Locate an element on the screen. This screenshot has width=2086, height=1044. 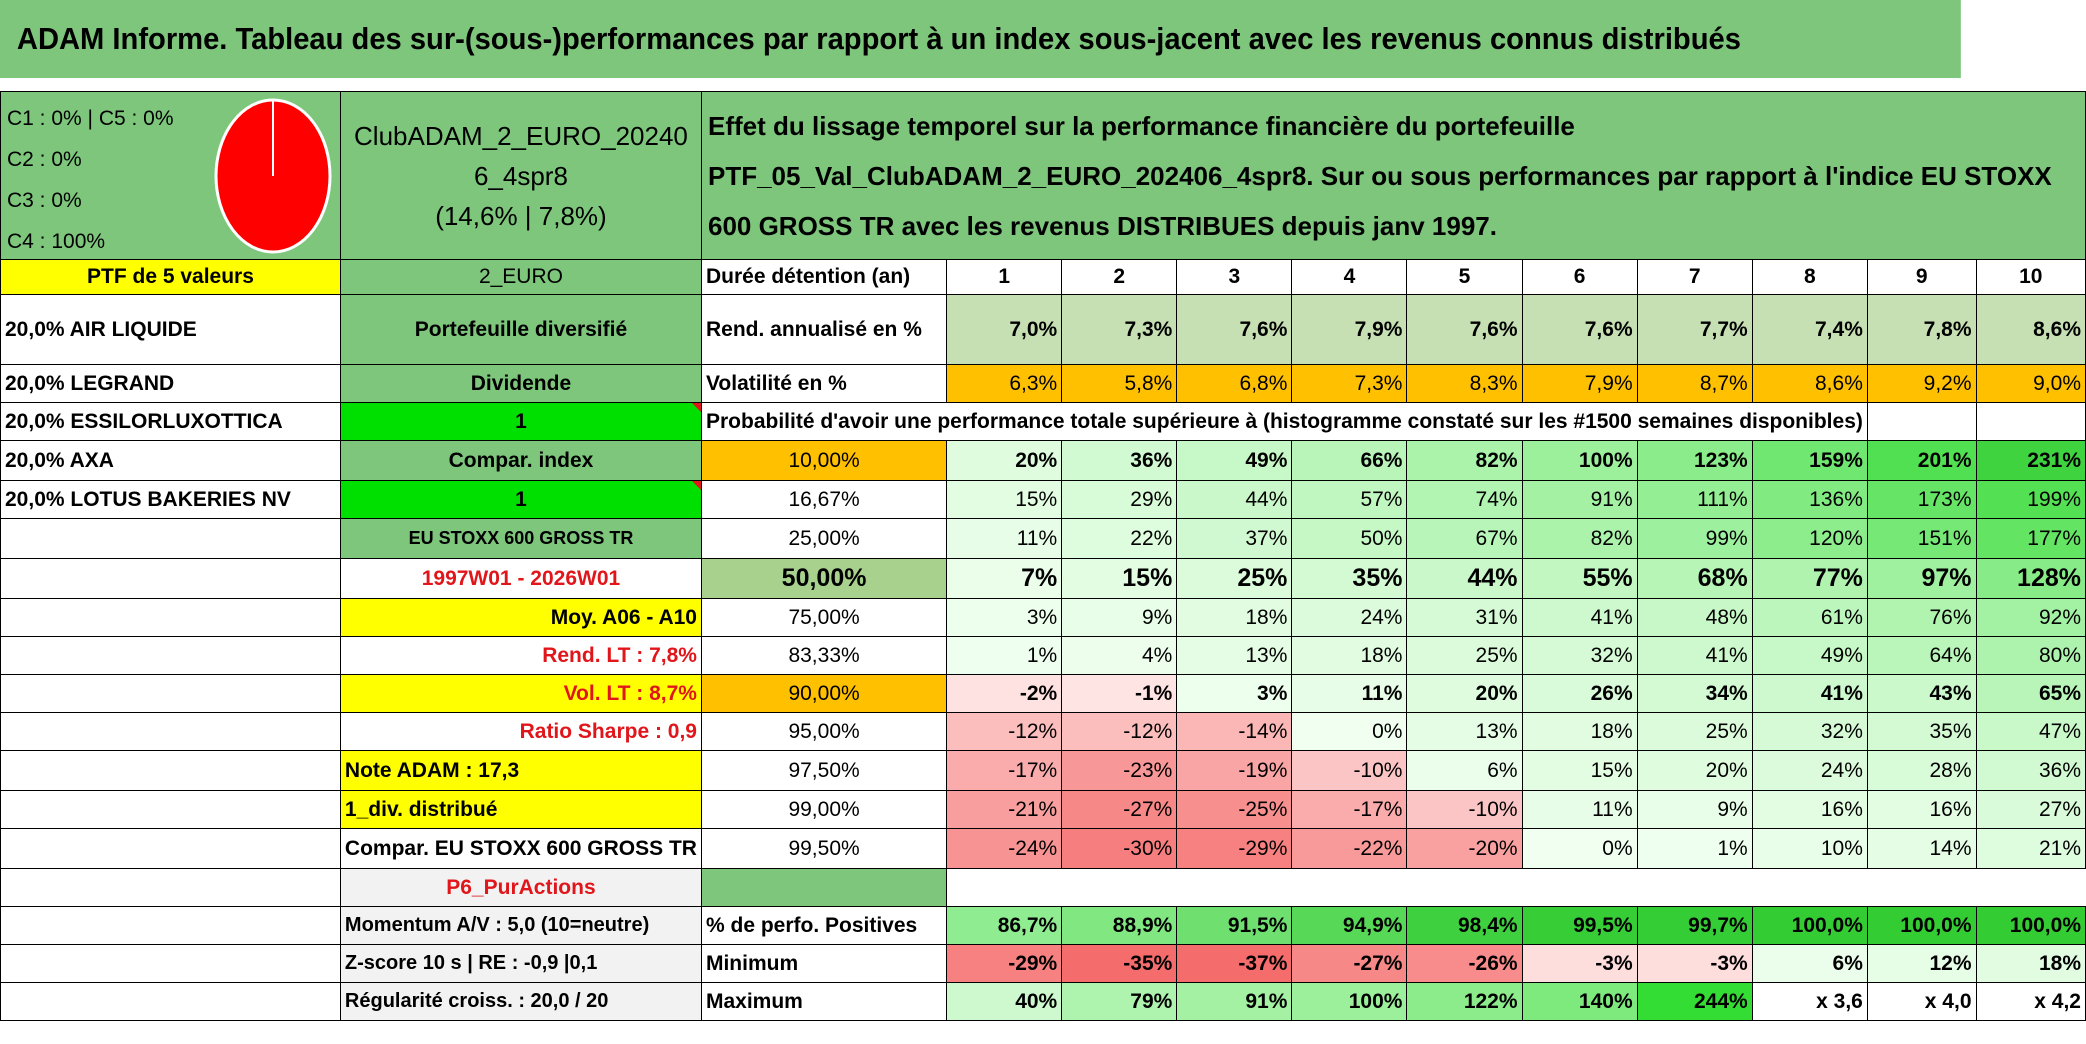
year-header: 4 is located at coordinates (1349, 277).